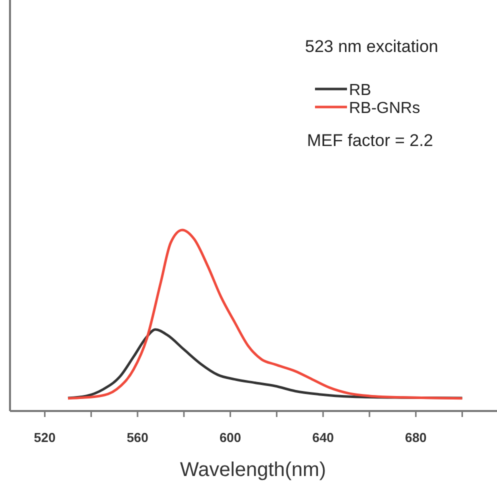  What do you see at coordinates (45, 437) in the screenshot?
I see `x-tick-label: 520` at bounding box center [45, 437].